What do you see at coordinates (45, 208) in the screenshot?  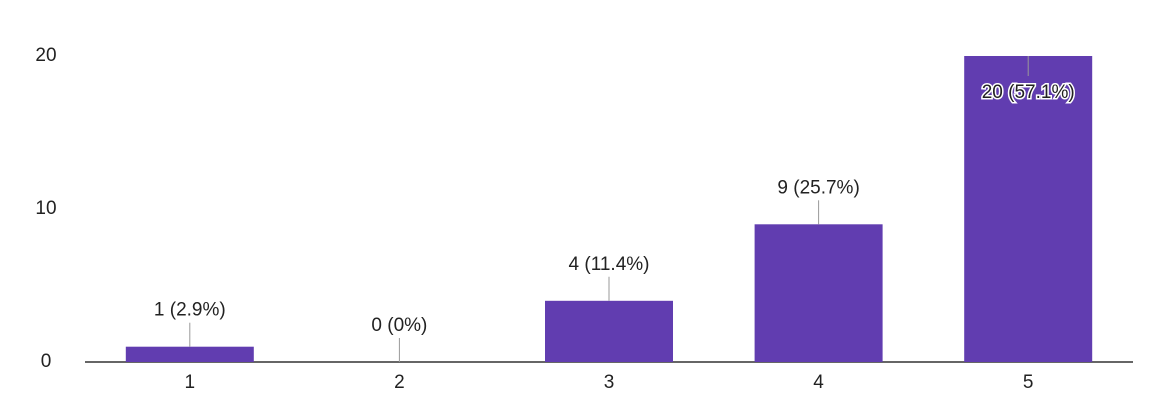 I see `y-tick-label: 10` at bounding box center [45, 208].